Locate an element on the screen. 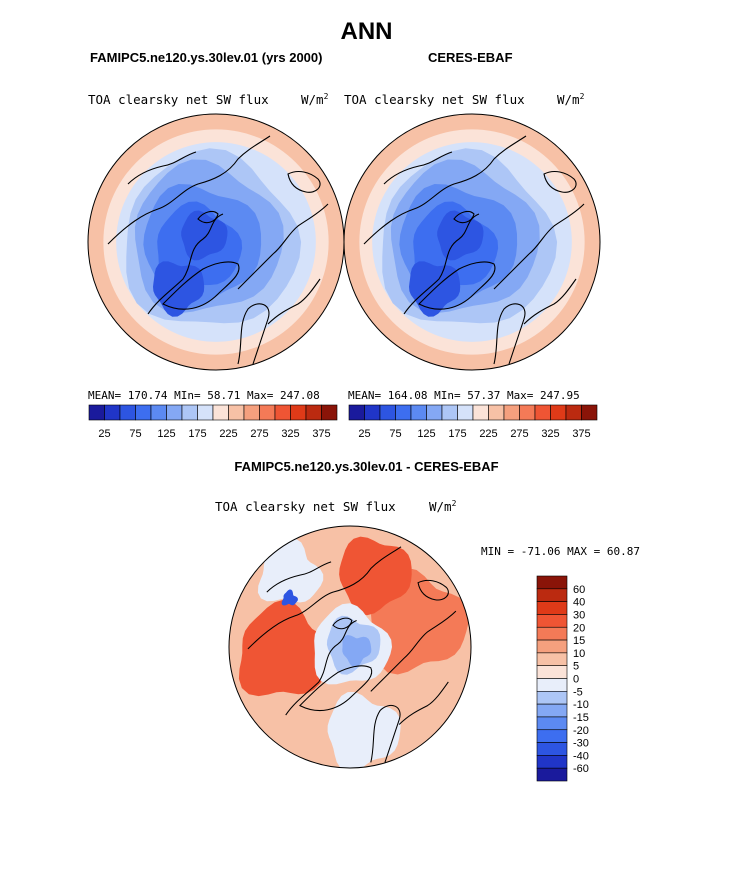  colorbar-tick-label: 5 is located at coordinates (576, 667).